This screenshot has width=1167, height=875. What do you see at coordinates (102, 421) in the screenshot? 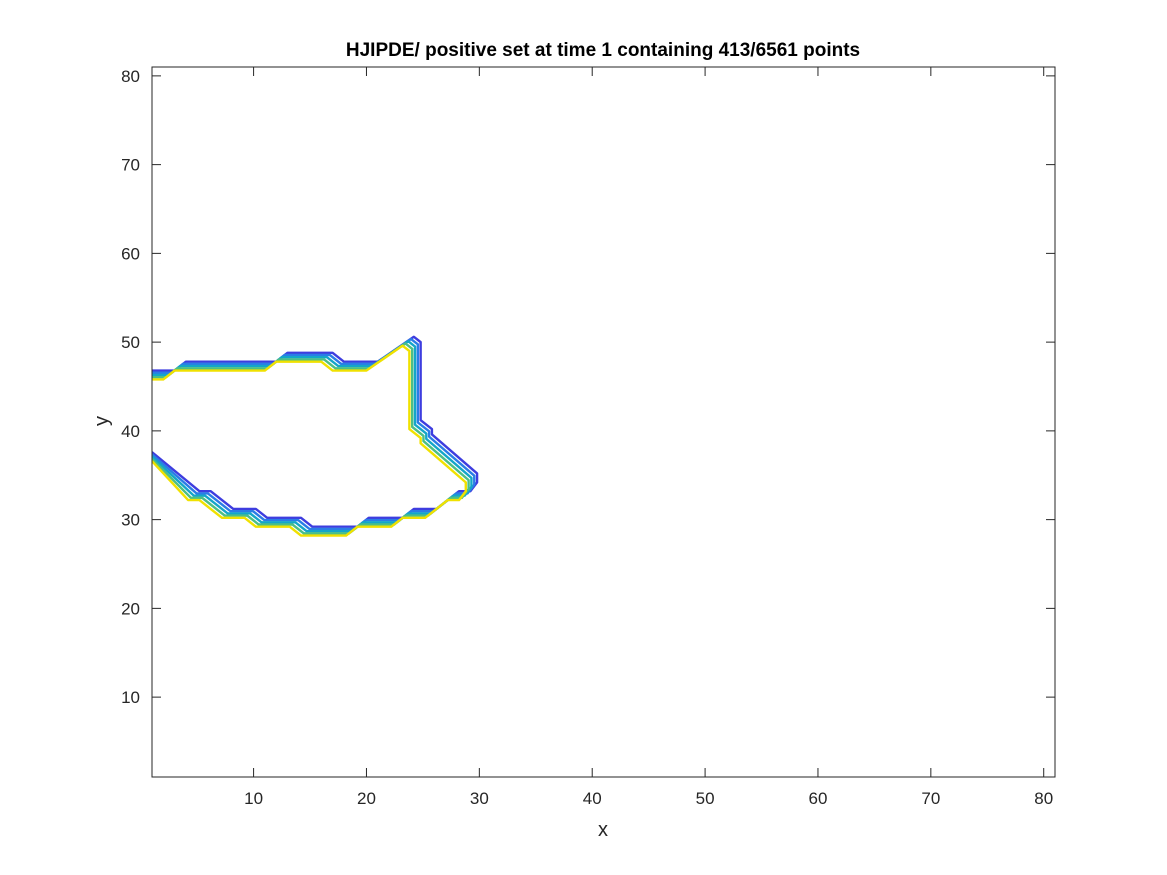
I see `y-axis-label: y` at bounding box center [102, 421].